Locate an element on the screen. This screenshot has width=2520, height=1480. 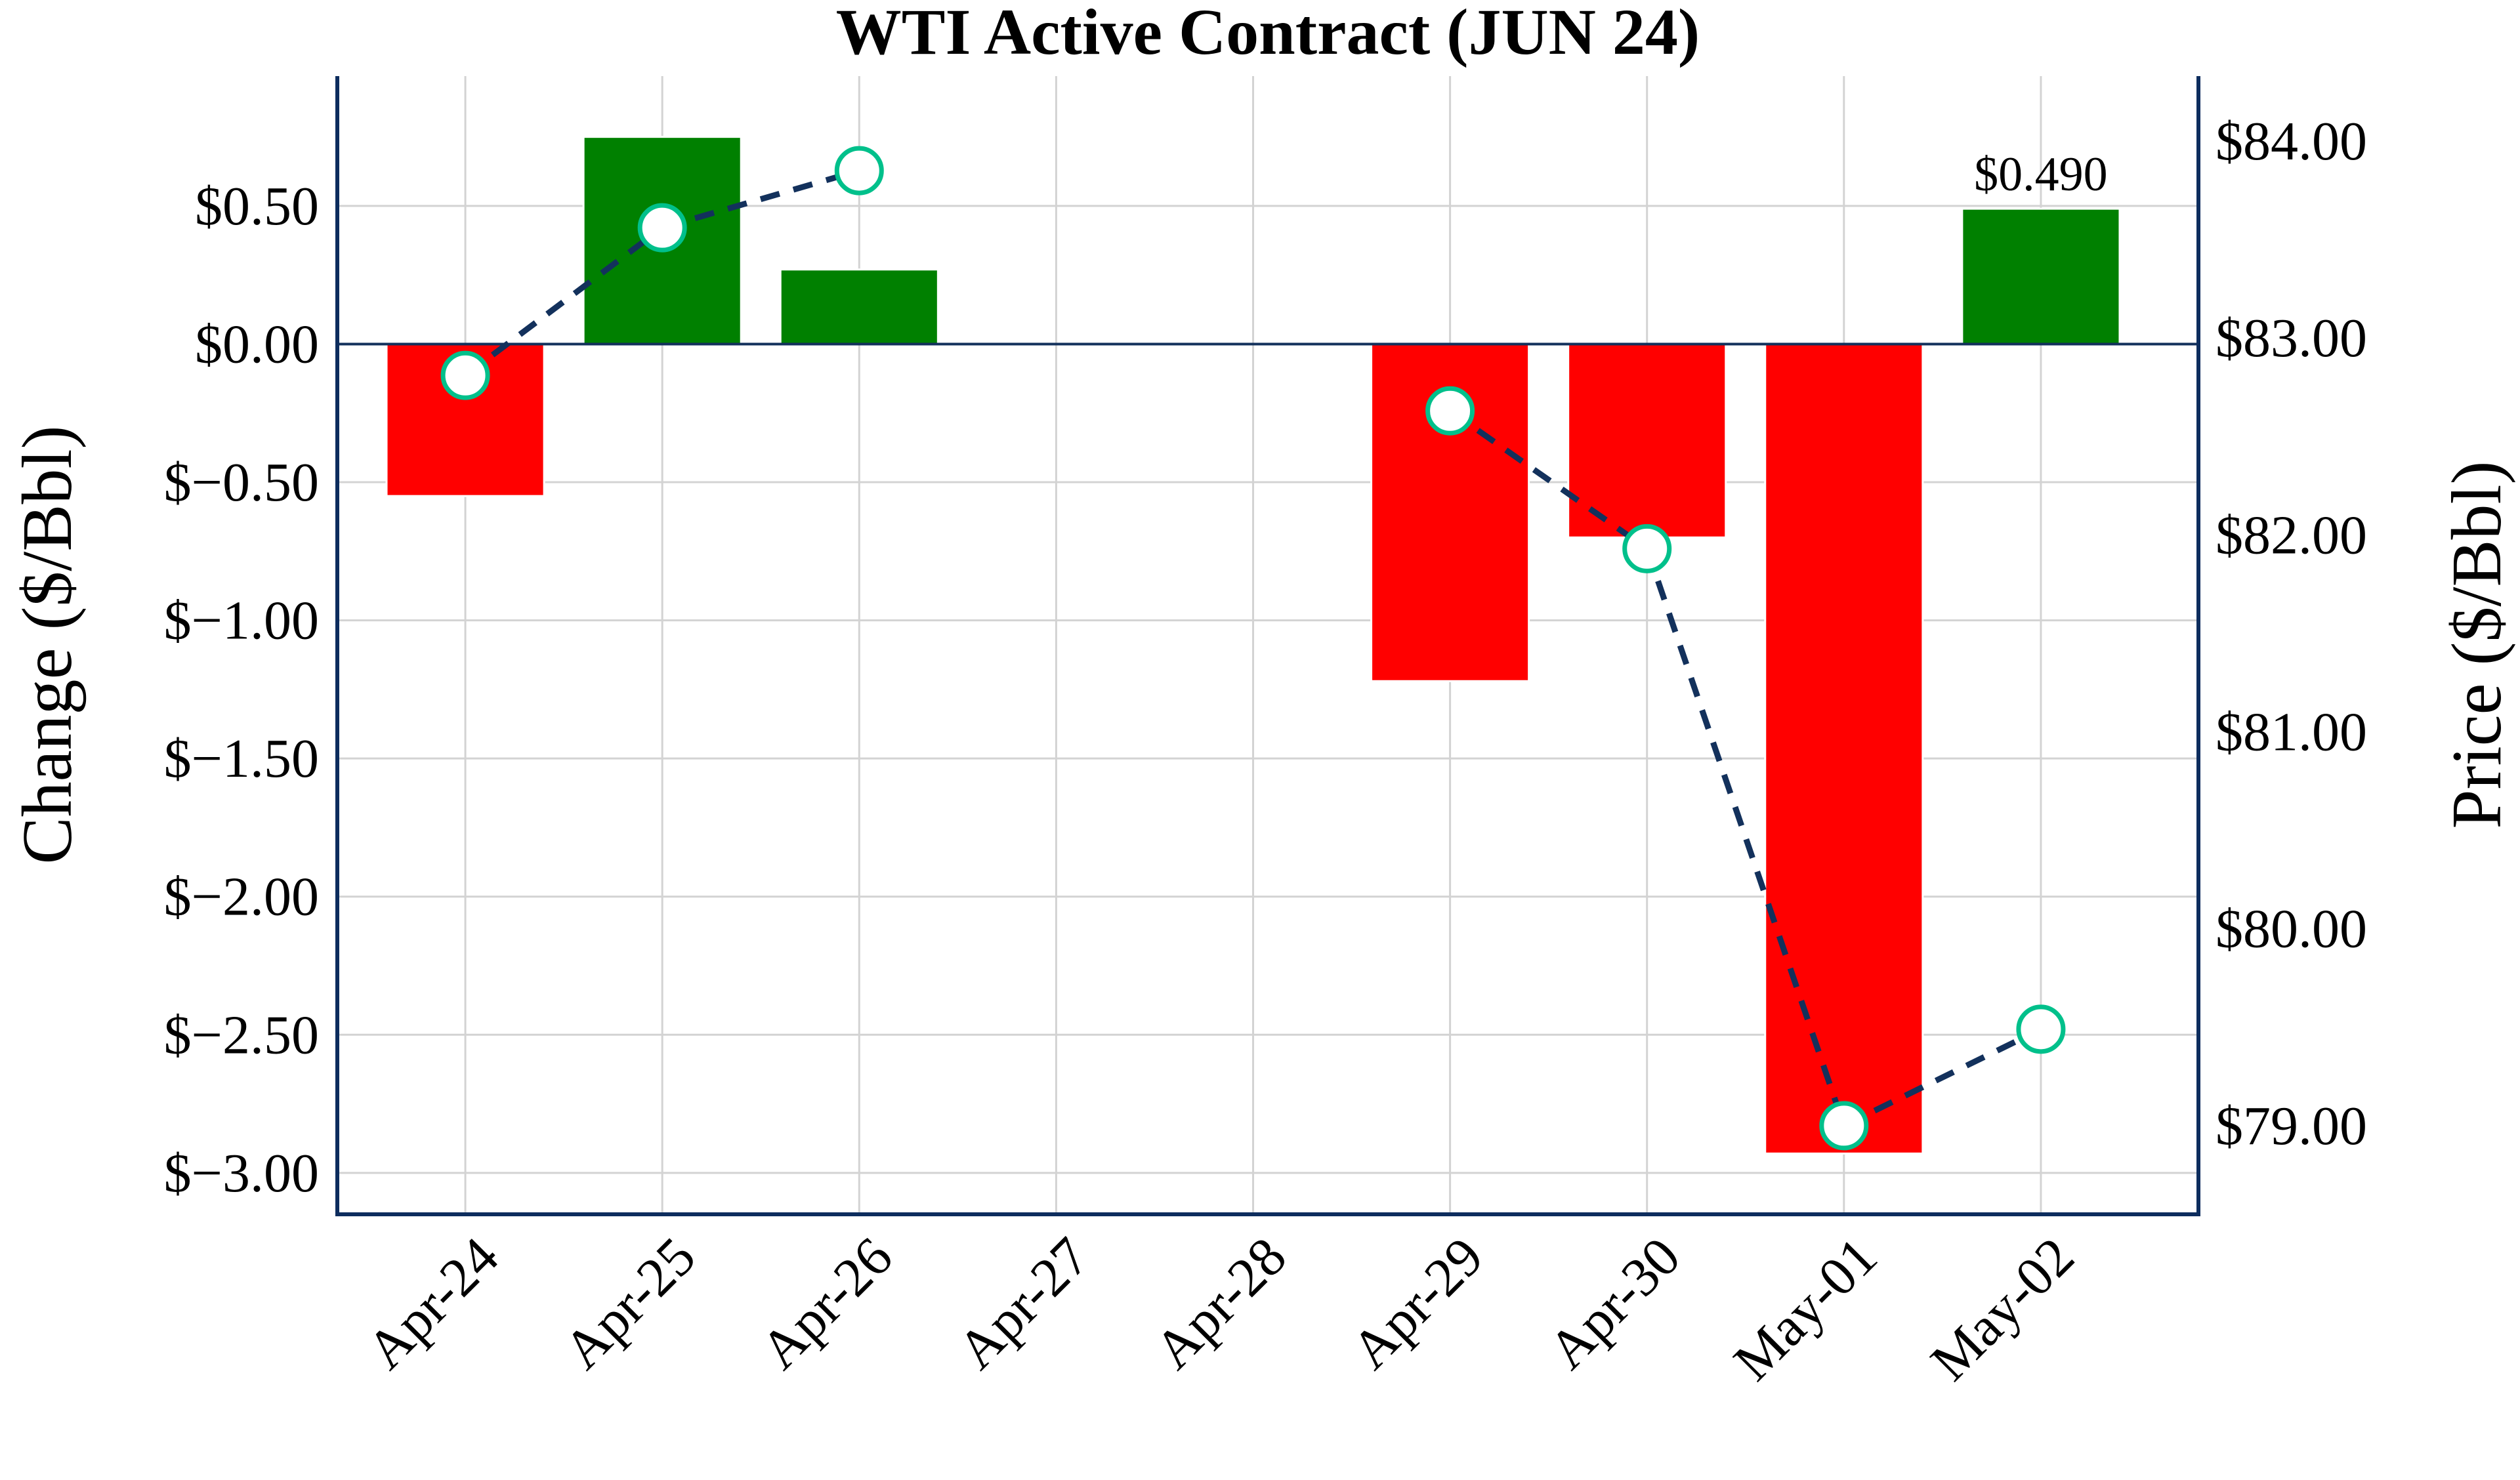
y-tick-label: $−1.00 is located at coordinates (241, 620).